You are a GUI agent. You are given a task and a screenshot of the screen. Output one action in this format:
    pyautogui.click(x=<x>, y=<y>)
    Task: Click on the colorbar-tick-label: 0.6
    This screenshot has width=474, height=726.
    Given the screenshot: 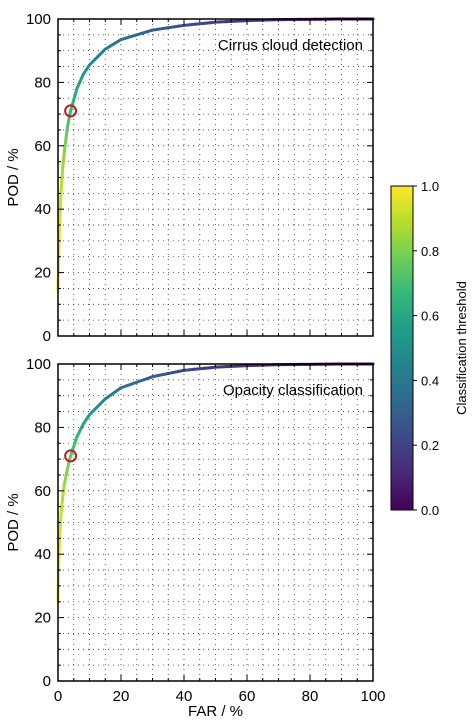 What is the action you would take?
    pyautogui.click(x=430, y=316)
    